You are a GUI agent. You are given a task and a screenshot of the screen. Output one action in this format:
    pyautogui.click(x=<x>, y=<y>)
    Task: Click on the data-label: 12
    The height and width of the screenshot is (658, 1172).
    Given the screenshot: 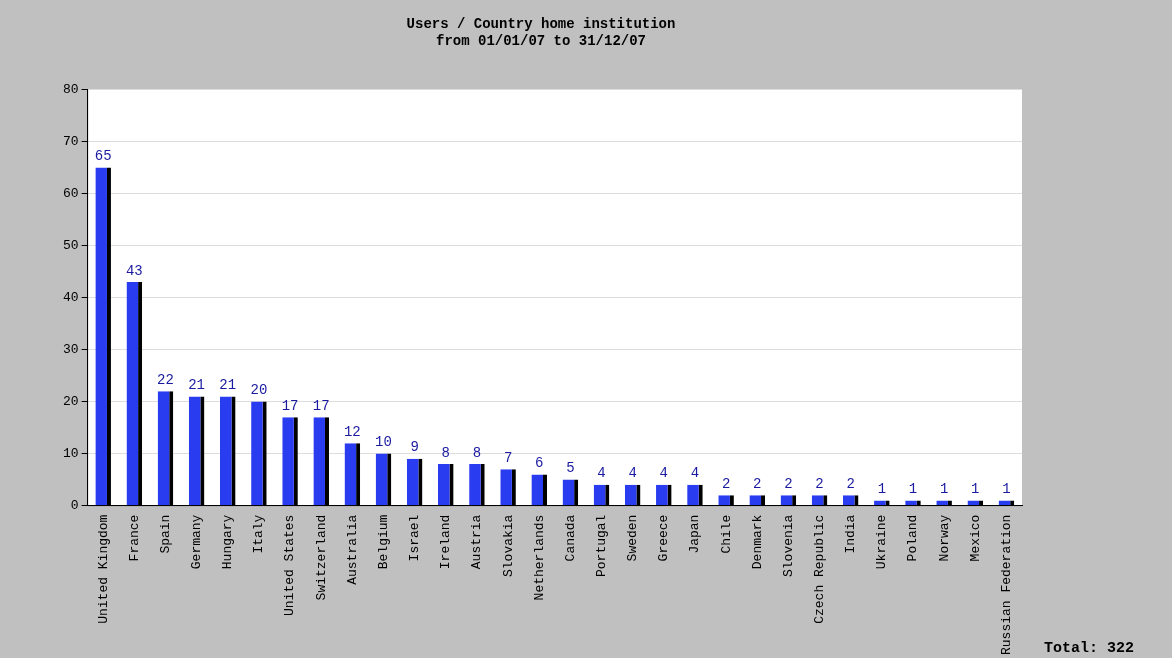 What is the action you would take?
    pyautogui.click(x=352, y=431)
    